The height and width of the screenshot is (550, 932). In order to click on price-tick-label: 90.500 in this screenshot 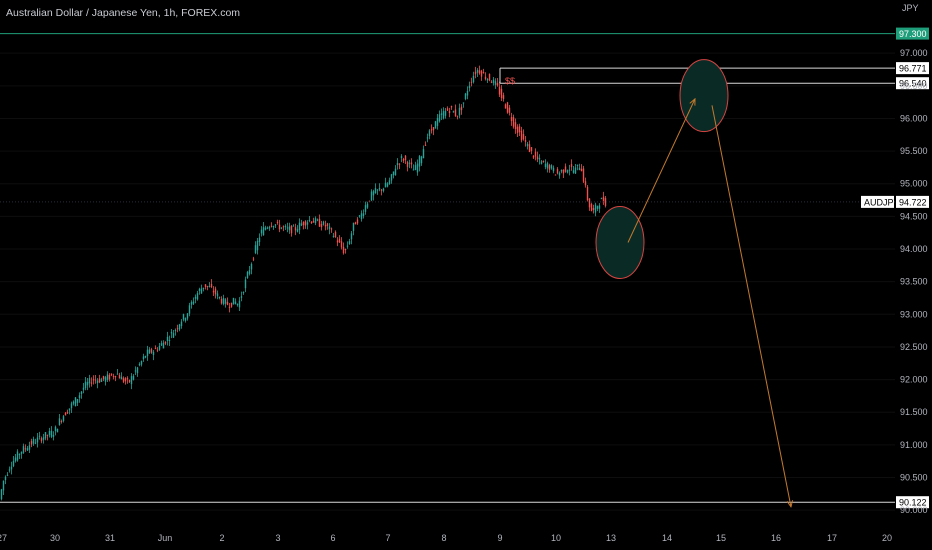, I will do `click(914, 478)`.